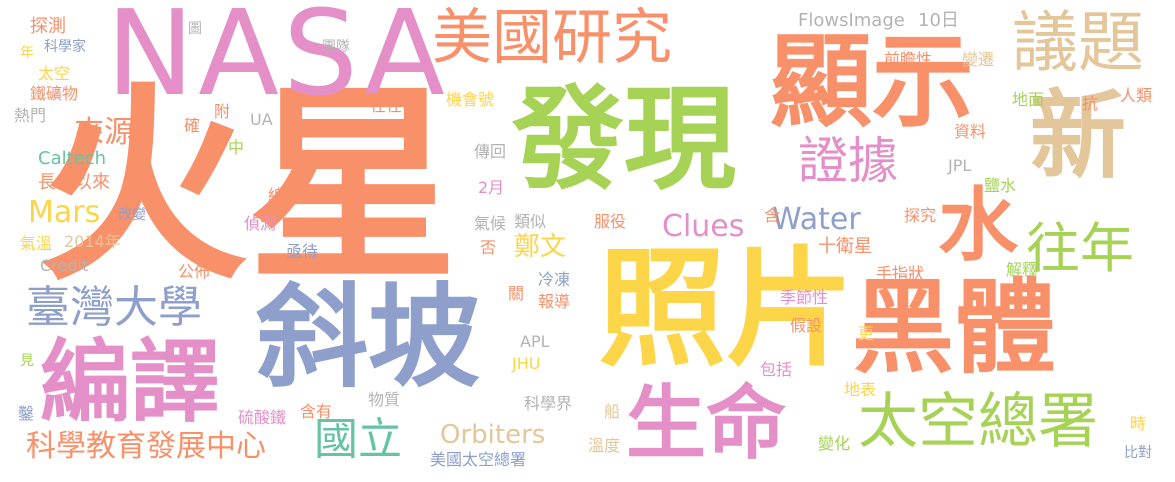 The image size is (1175, 482). Describe the element at coordinates (222, 111) in the screenshot. I see `word-attach: 附` at that location.